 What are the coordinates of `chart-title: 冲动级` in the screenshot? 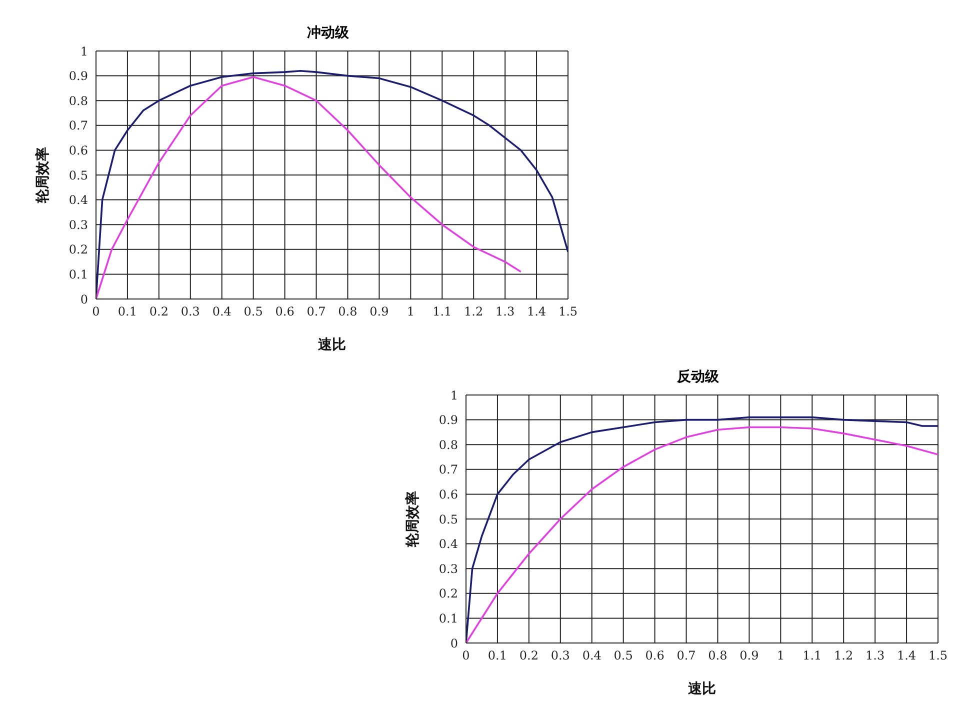 It's located at (328, 33).